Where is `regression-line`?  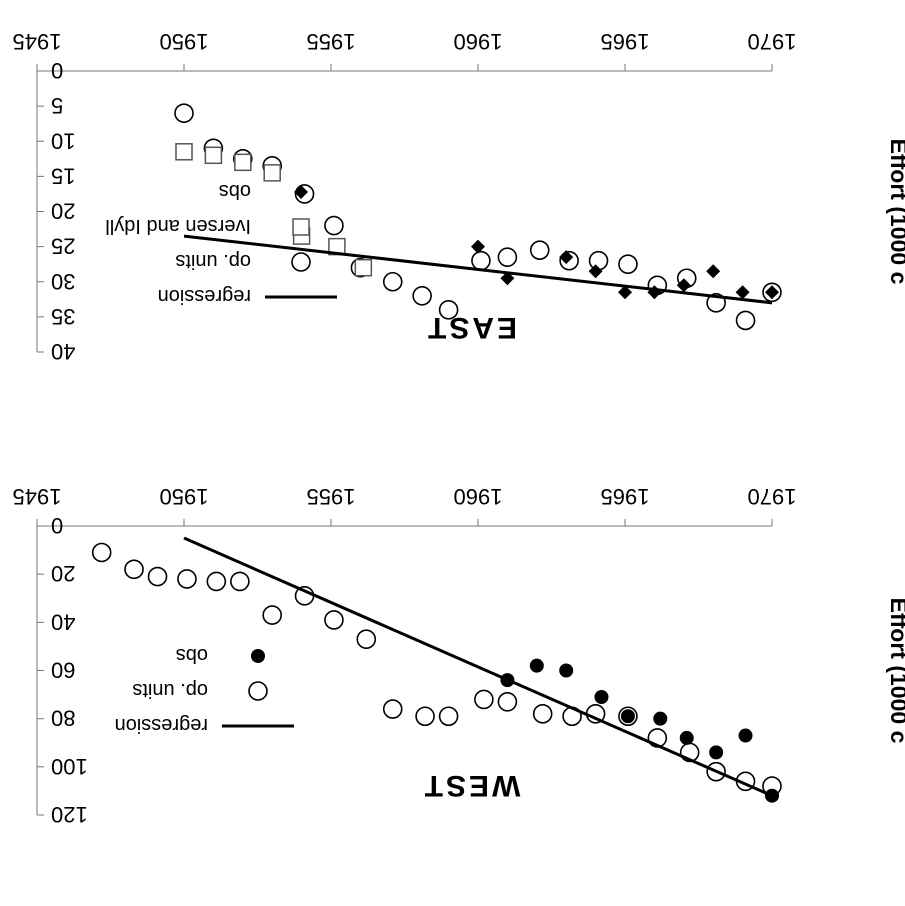
regression-line is located at coordinates (478, 269).